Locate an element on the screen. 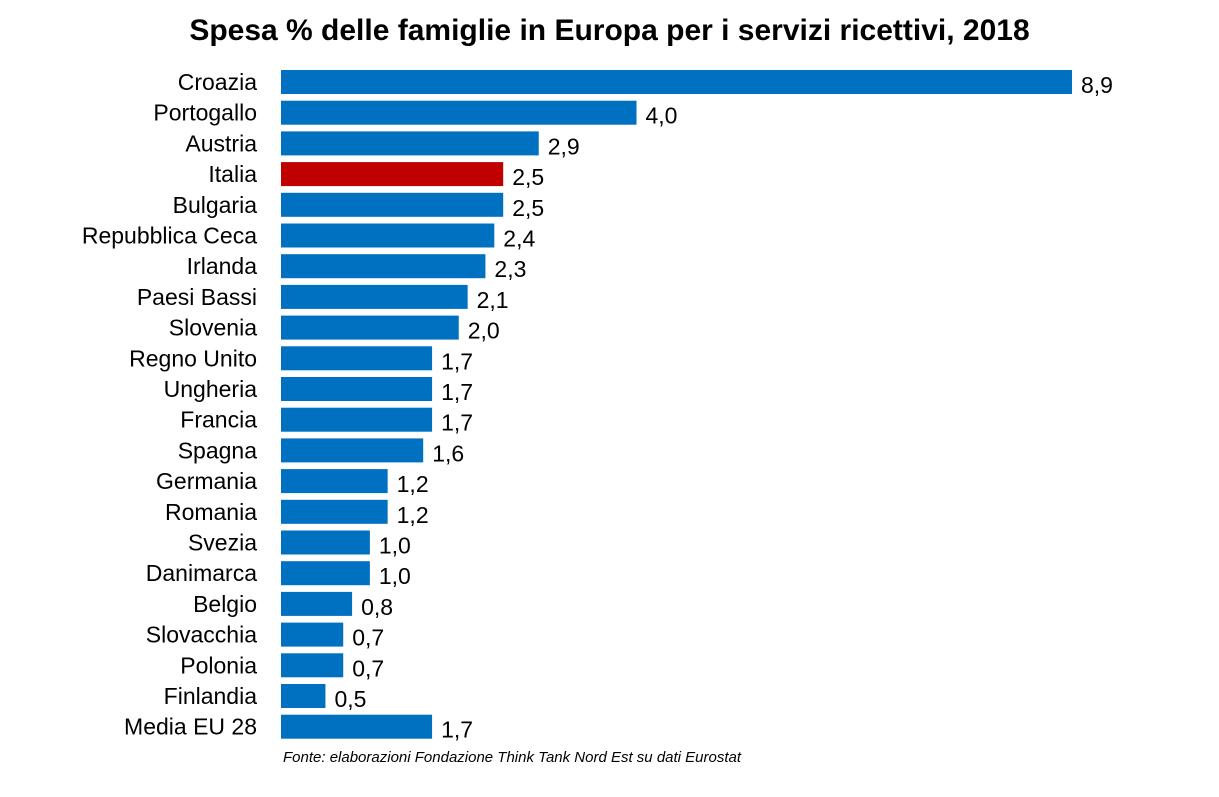 The image size is (1219, 797). category-label-belgio: Belgio is located at coordinates (225, 604).